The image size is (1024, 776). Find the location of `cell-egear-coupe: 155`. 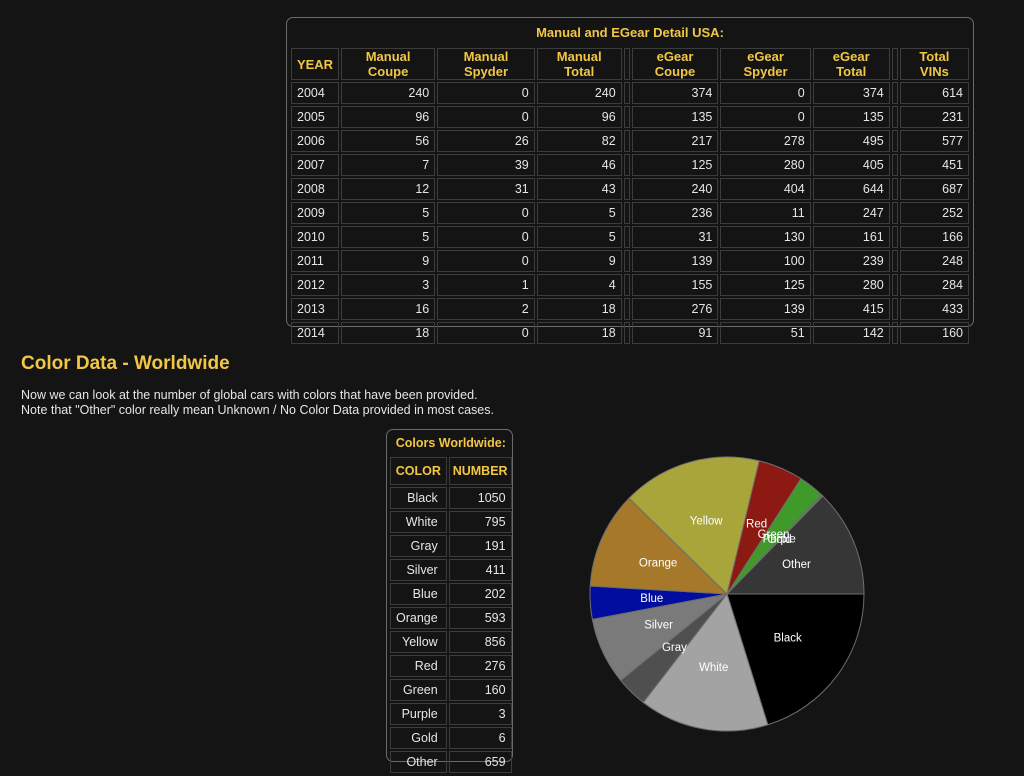

cell-egear-coupe: 155 is located at coordinates (675, 285).